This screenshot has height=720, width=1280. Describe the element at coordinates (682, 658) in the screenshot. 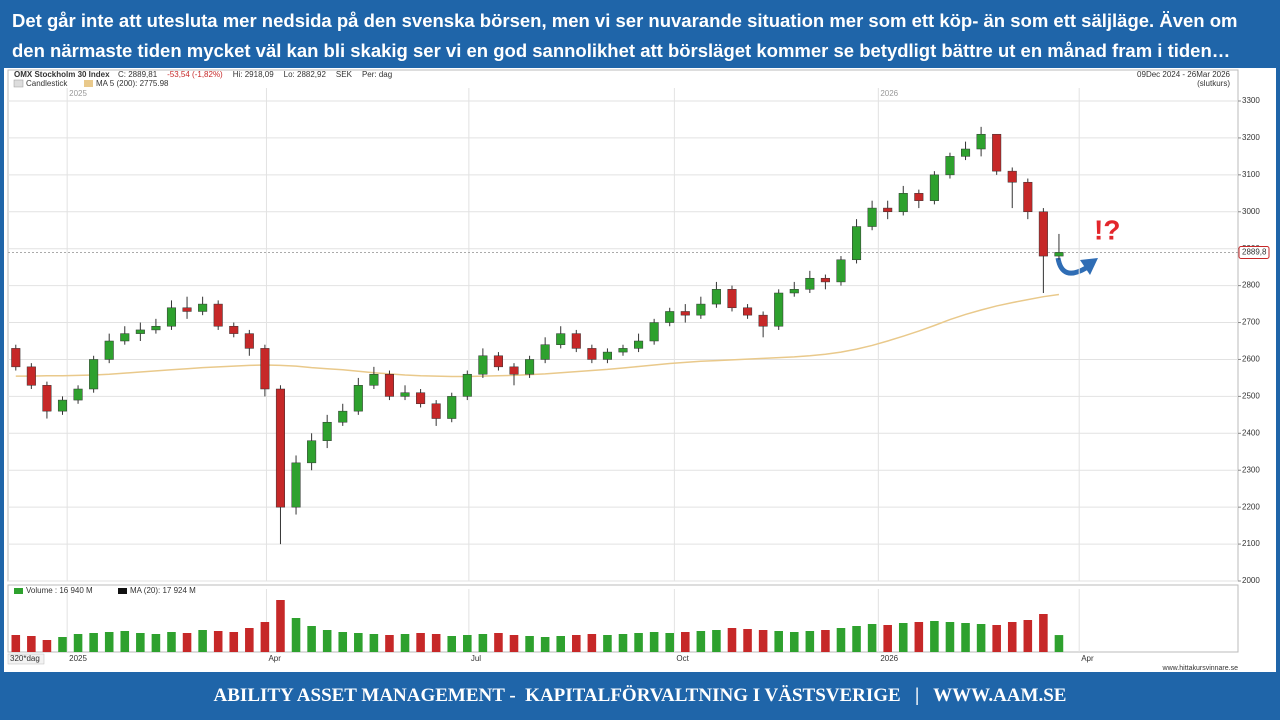

I see `x-tick-label: Oct` at that location.